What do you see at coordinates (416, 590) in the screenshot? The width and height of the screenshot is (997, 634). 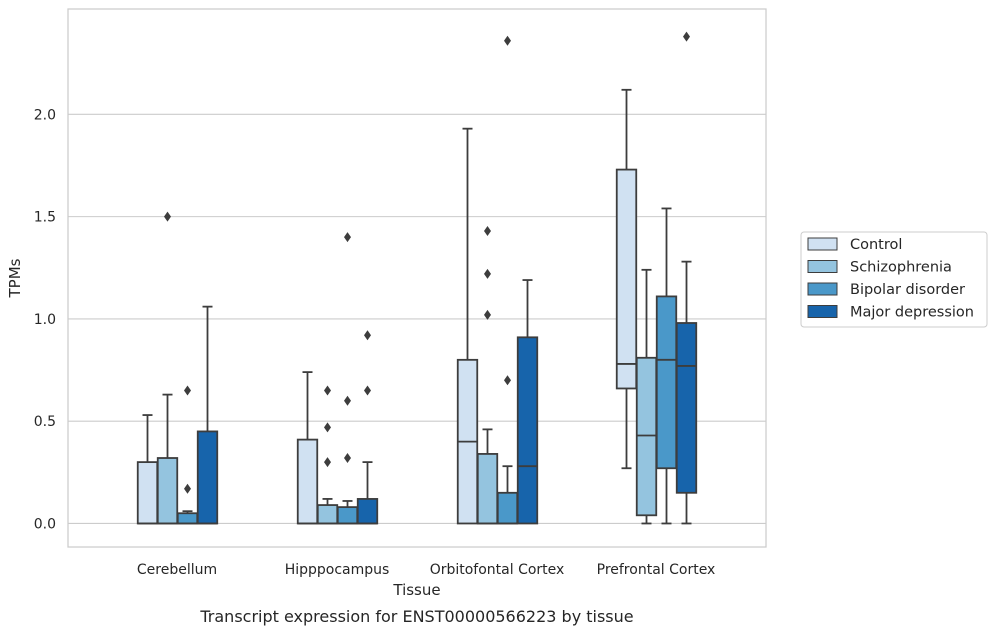 I see `x-axis-title: Tissue` at bounding box center [416, 590].